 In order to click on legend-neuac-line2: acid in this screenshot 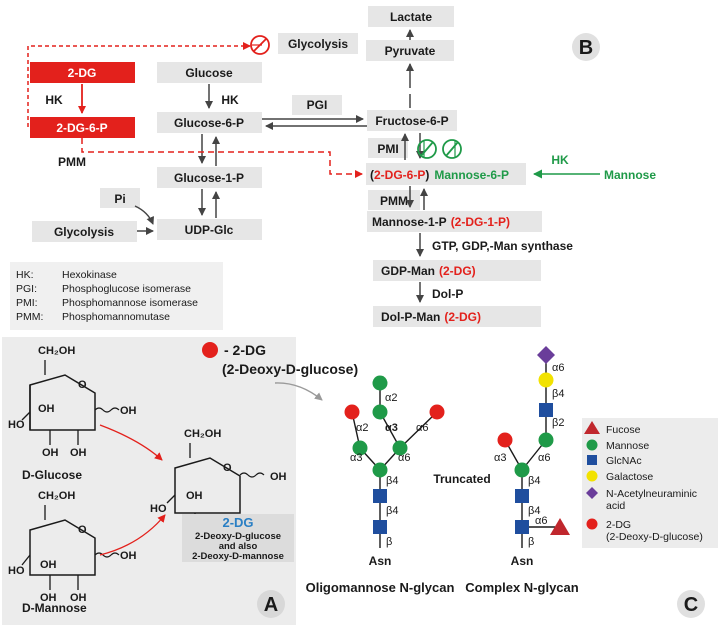, I will do `click(615, 506)`.